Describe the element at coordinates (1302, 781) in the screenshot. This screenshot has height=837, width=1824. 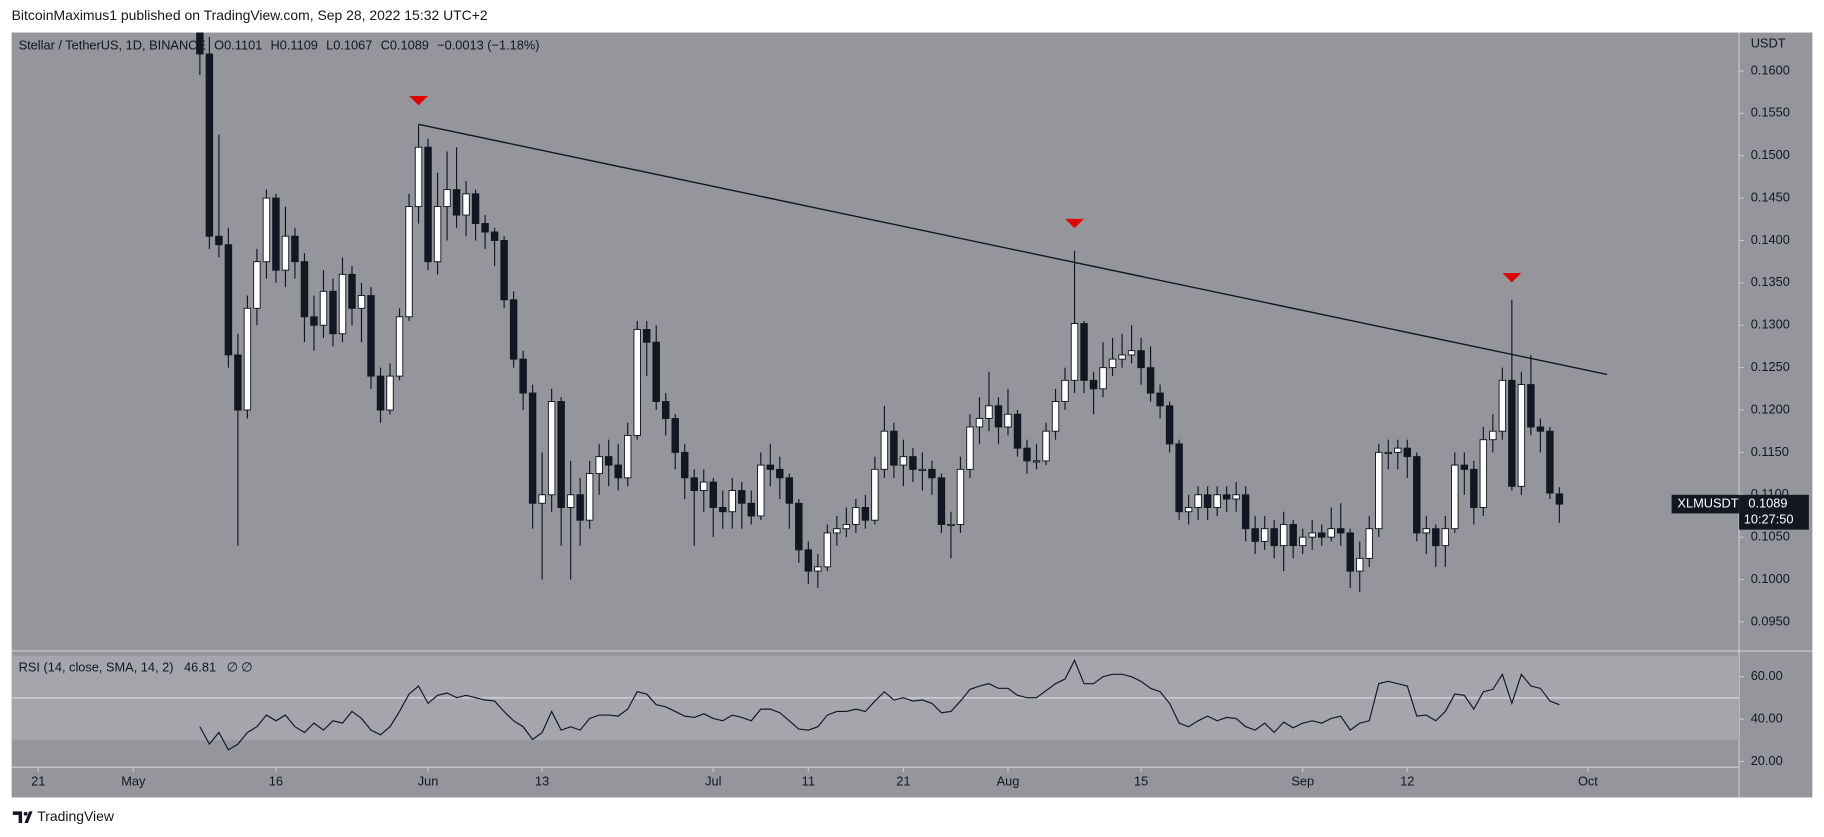
I see `x-tick-label: Sep` at that location.